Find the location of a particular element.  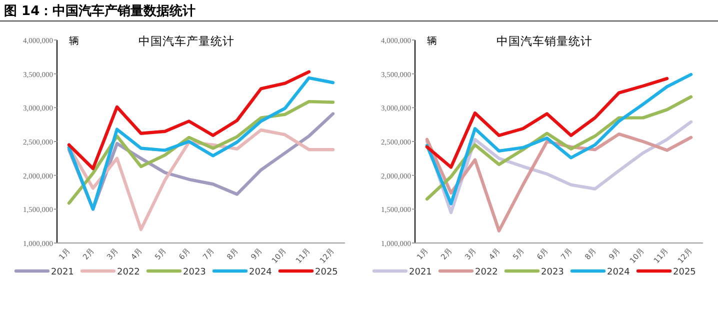

chart-title: 中国汽车销量统计 is located at coordinates (544, 41).